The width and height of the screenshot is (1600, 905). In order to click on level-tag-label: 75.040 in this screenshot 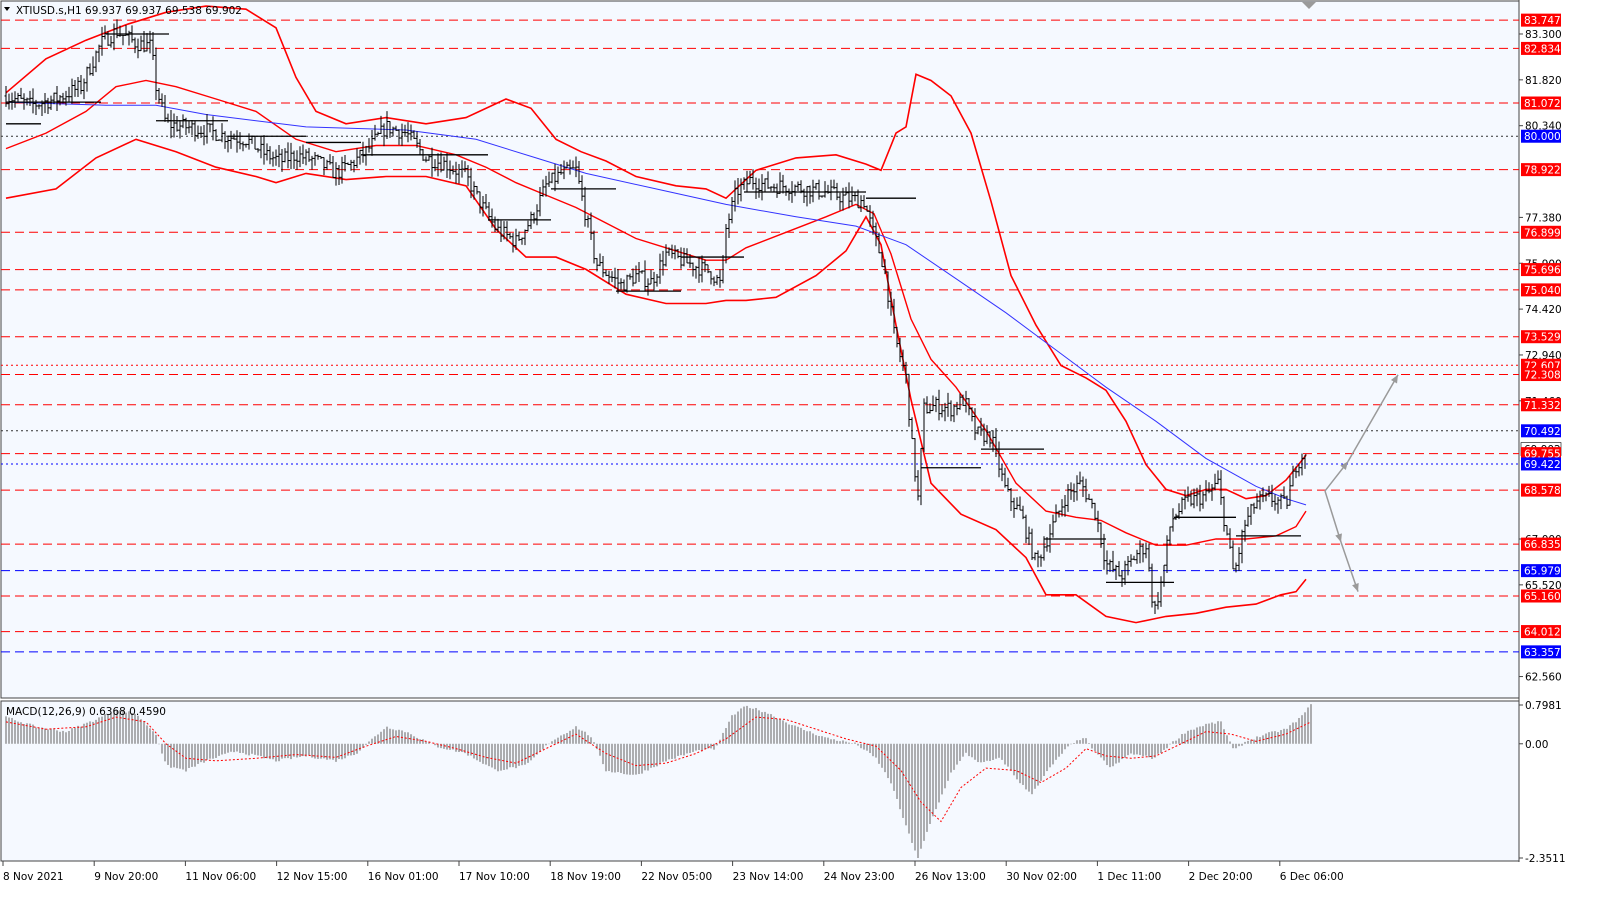, I will do `click(1542, 291)`.